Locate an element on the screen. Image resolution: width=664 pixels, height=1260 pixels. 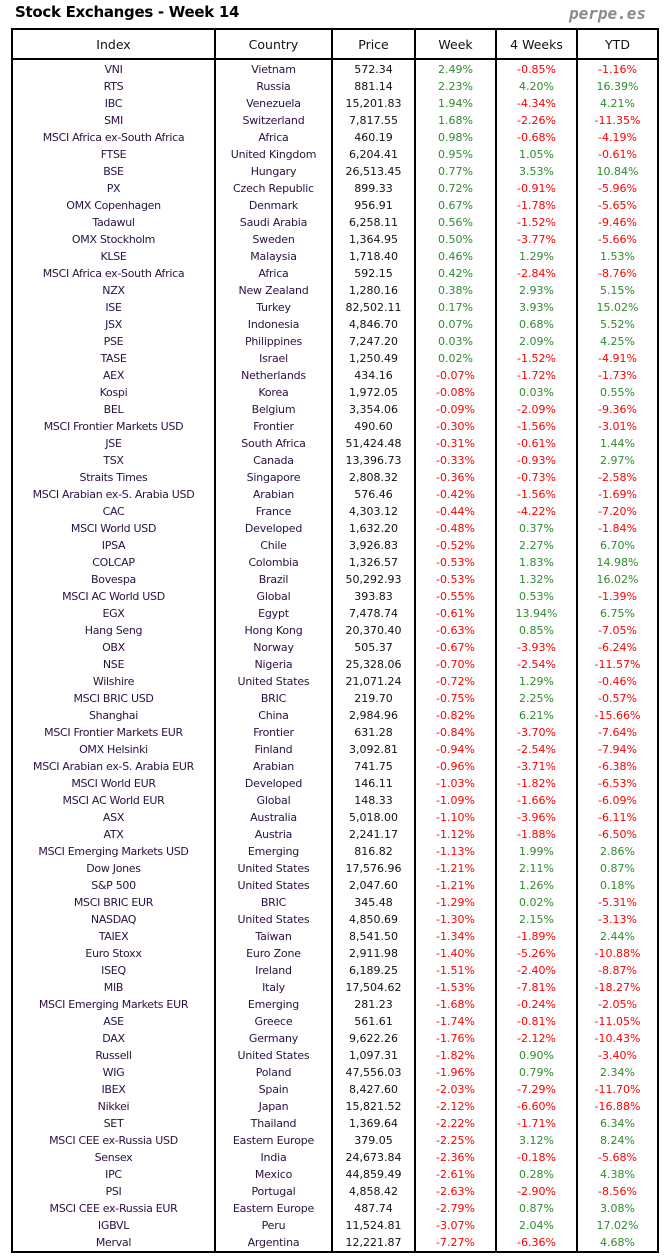
country-cell: Euro Zone is located at coordinates (273, 953).